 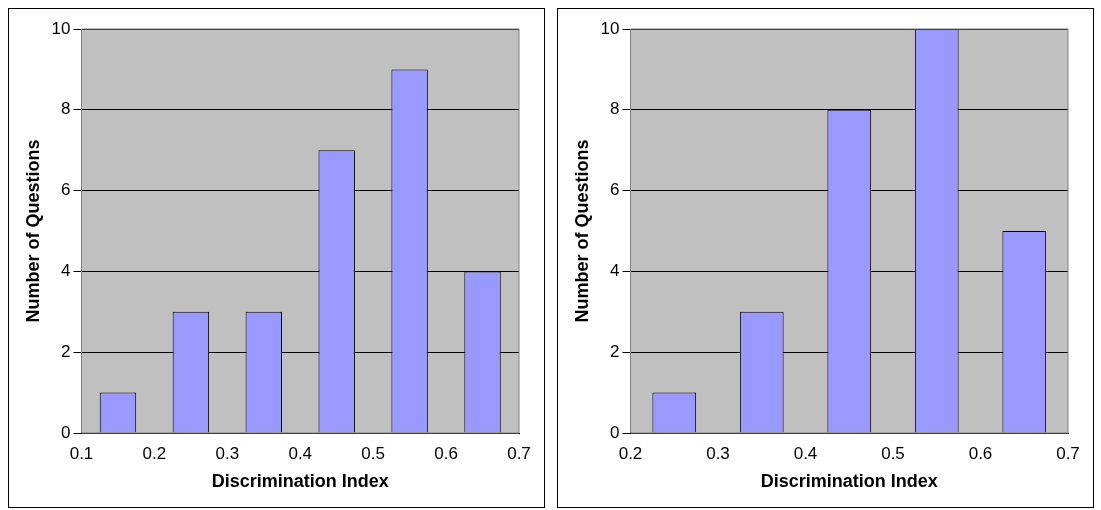 I want to click on x-tick-label: 0.1, so click(x=81, y=453).